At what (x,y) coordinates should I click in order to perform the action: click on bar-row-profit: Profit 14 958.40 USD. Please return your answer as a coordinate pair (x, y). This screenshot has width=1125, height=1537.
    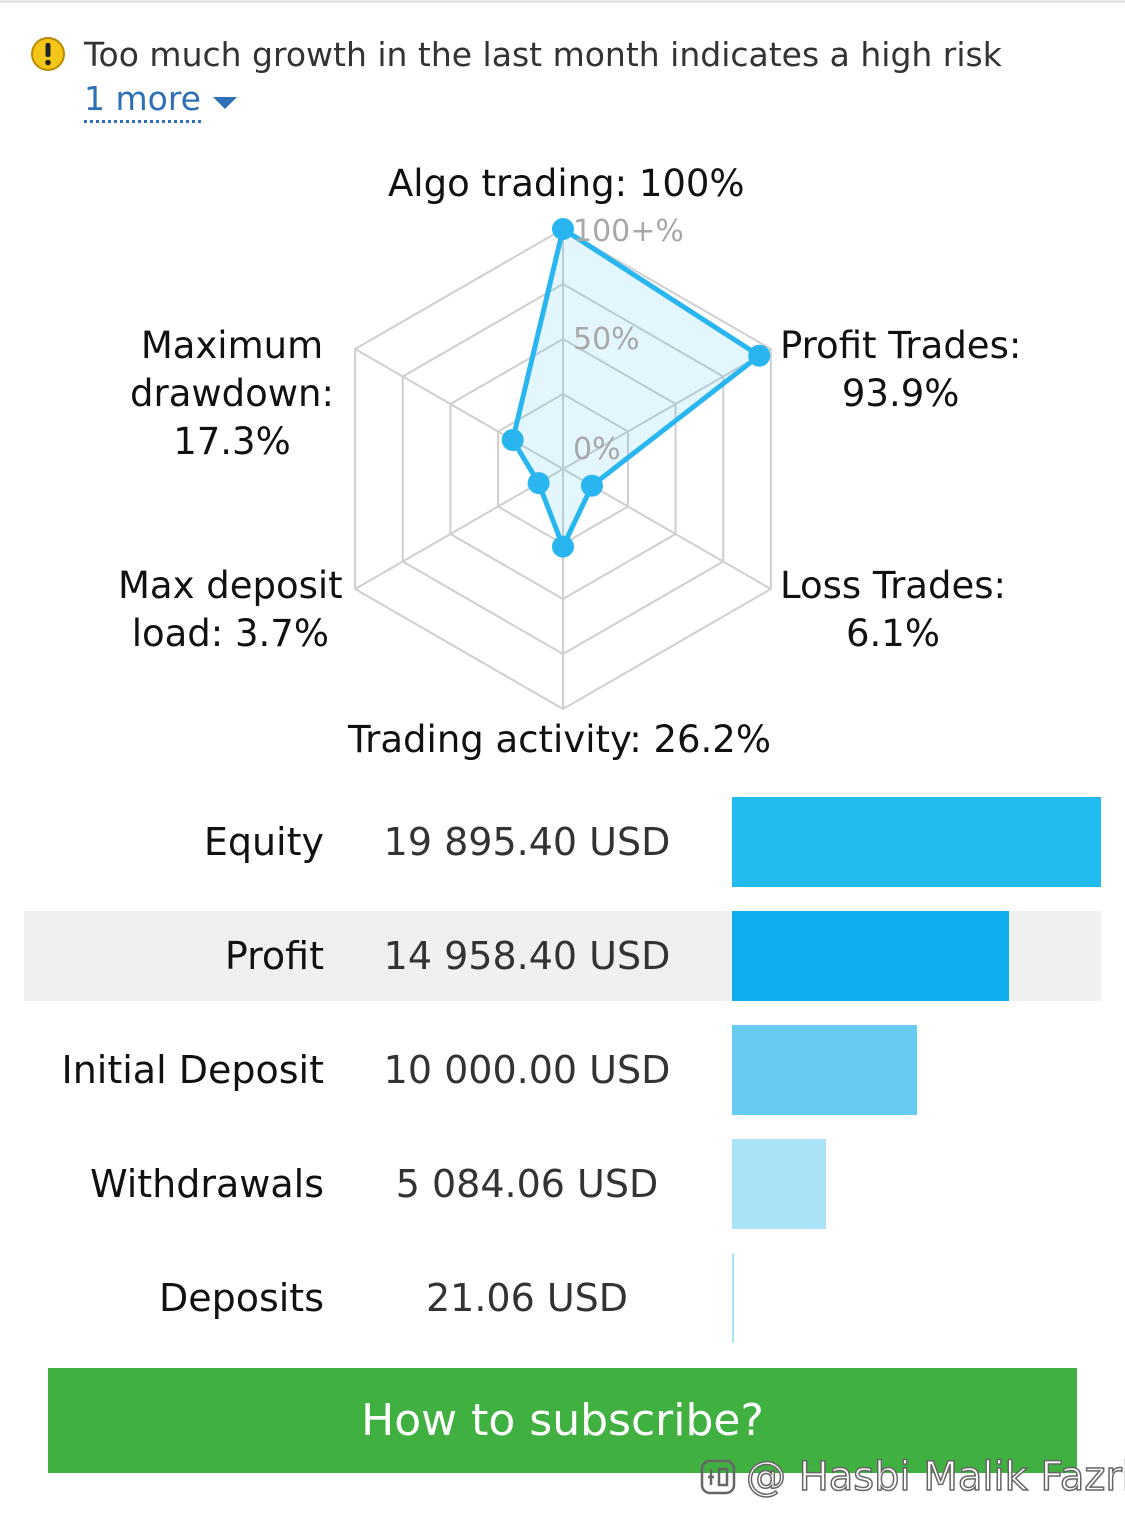
    Looking at the image, I should click on (562, 956).